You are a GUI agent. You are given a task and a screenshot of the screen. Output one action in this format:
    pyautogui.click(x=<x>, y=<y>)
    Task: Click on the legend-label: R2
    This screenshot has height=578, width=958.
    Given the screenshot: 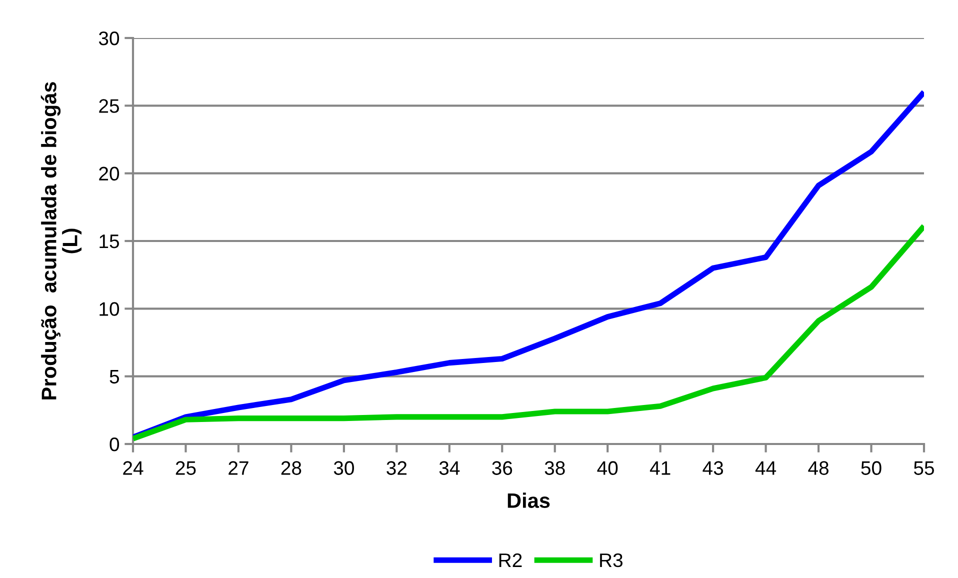 What is the action you would take?
    pyautogui.click(x=510, y=560)
    